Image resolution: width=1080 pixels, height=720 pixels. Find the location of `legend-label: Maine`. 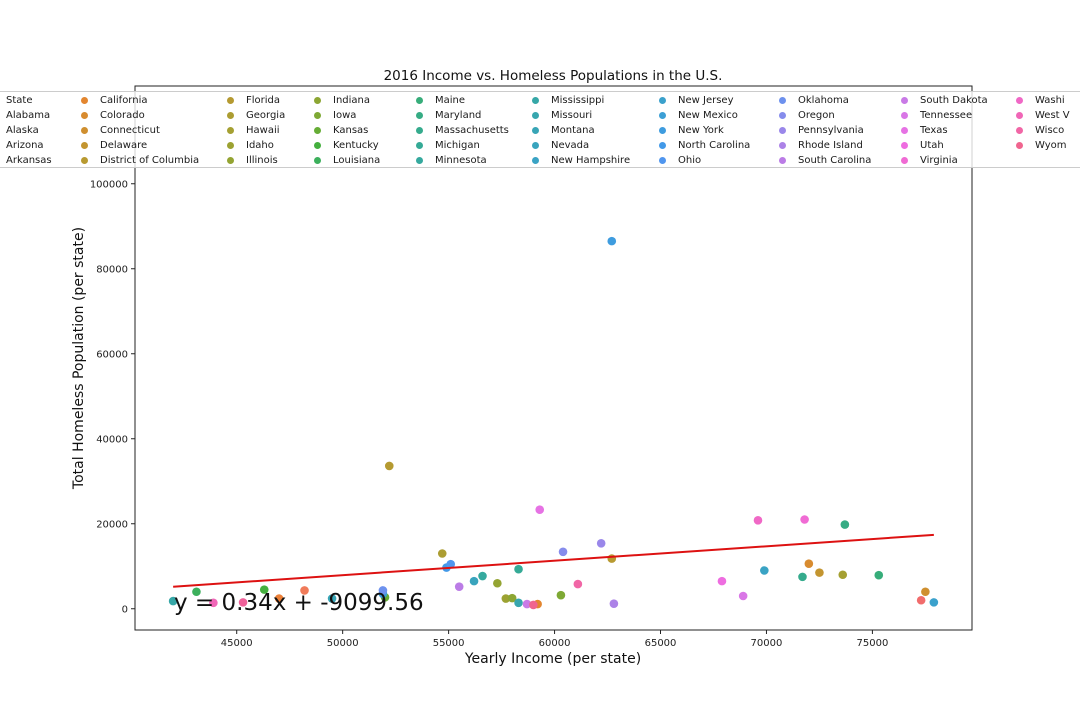

legend-label: Maine is located at coordinates (450, 100).